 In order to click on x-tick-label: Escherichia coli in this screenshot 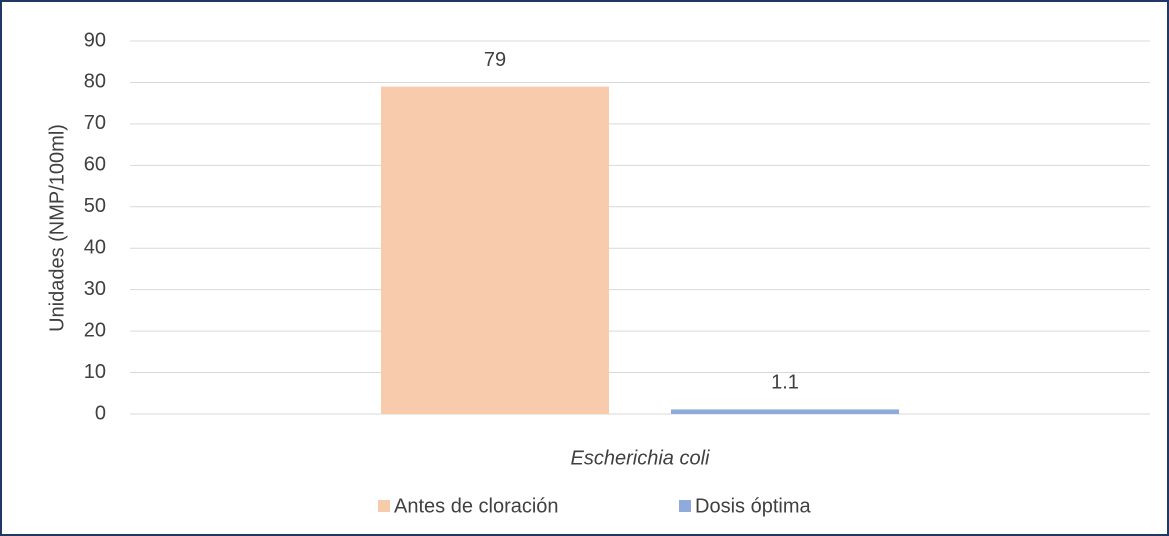, I will do `click(641, 458)`.